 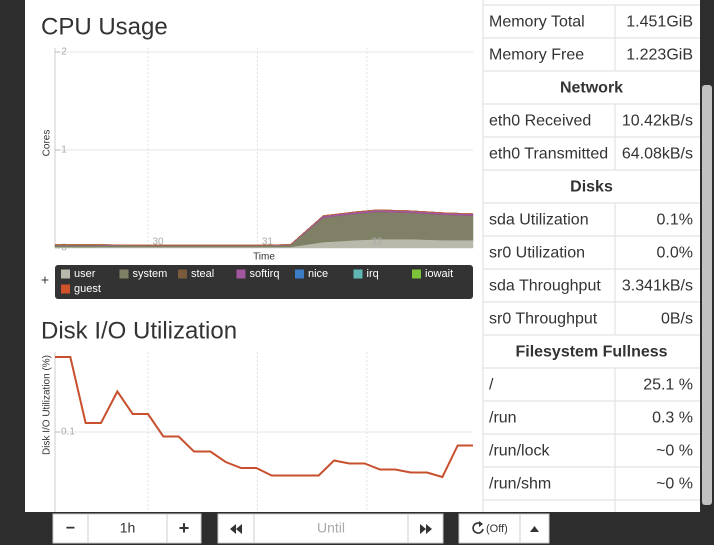 I want to click on stat-label: /run/lock, so click(x=519, y=451).